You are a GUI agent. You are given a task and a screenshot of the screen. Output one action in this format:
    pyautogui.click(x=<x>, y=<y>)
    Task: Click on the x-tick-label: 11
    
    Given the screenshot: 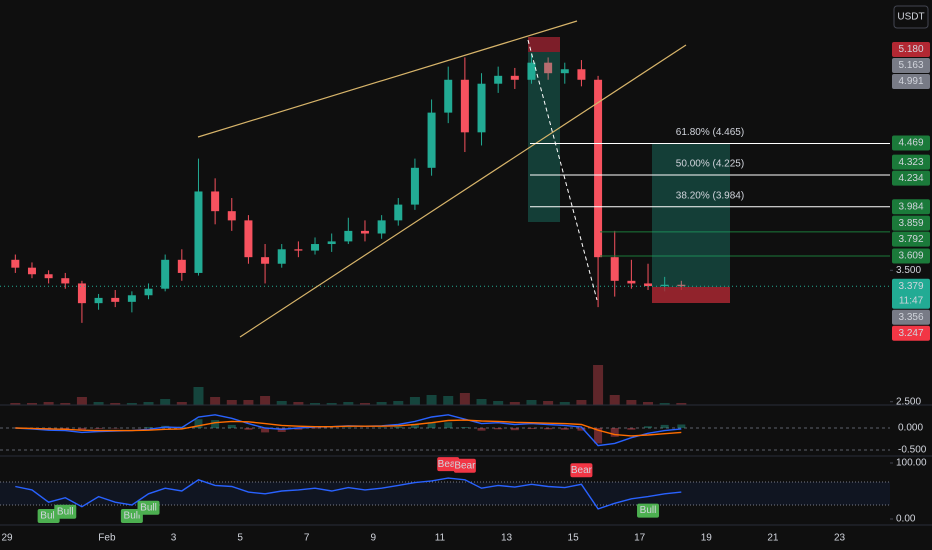 What is the action you would take?
    pyautogui.click(x=440, y=538)
    